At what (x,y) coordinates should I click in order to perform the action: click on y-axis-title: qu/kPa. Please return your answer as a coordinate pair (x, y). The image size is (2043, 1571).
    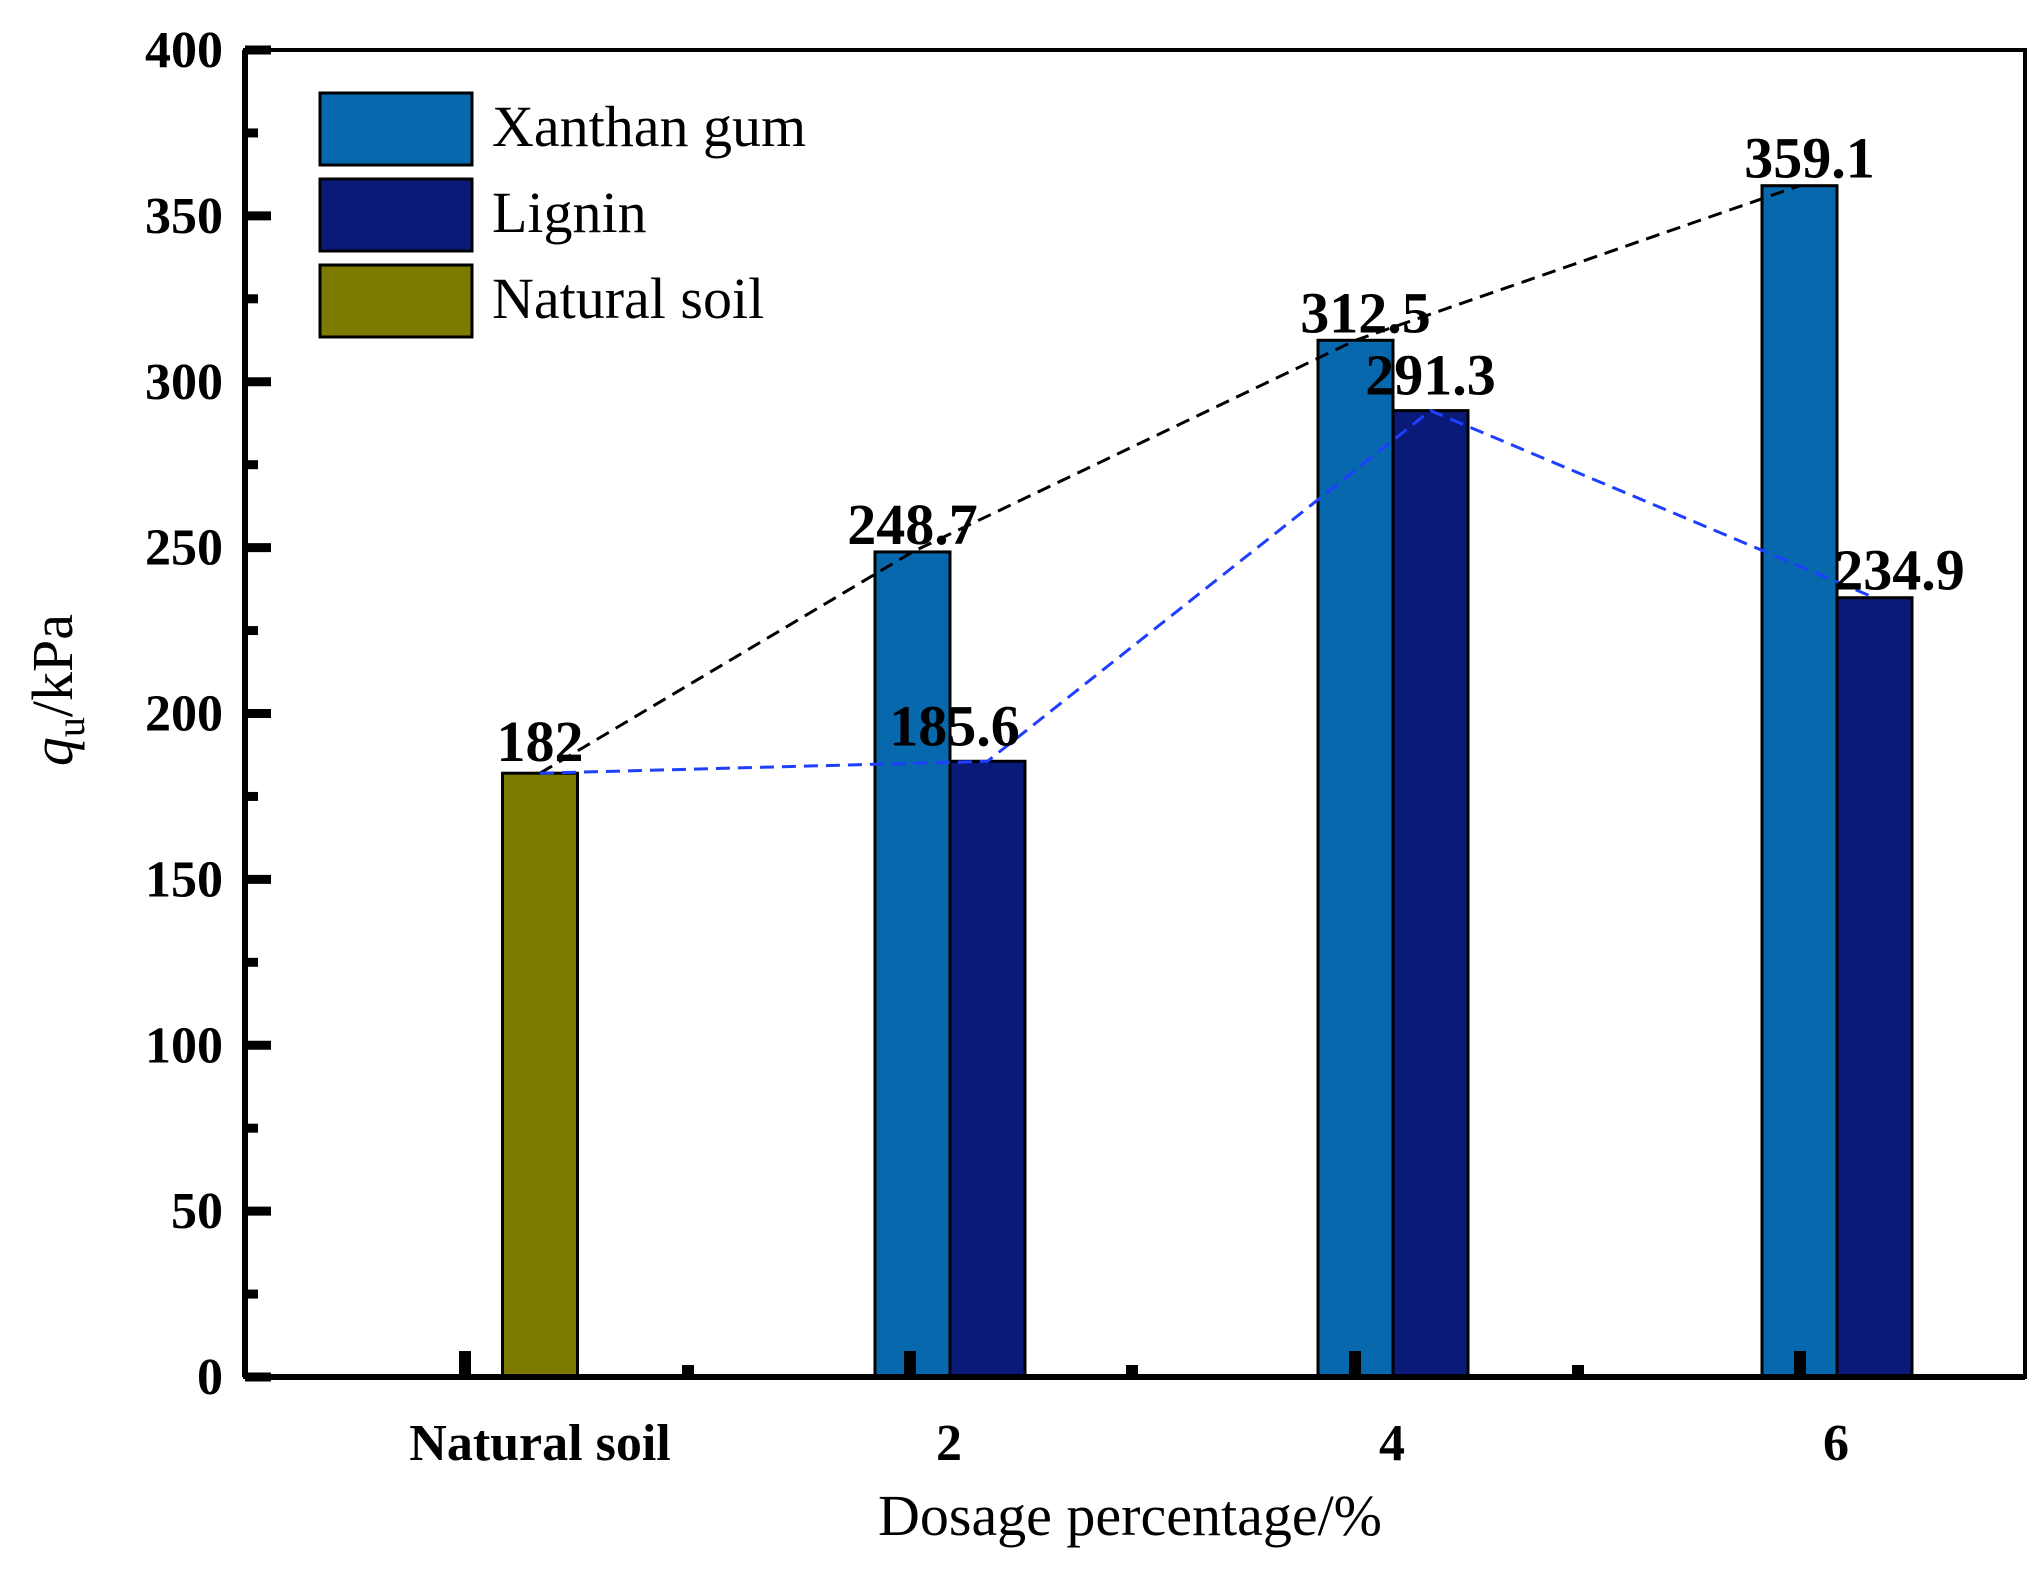
    Looking at the image, I should click on (56, 690).